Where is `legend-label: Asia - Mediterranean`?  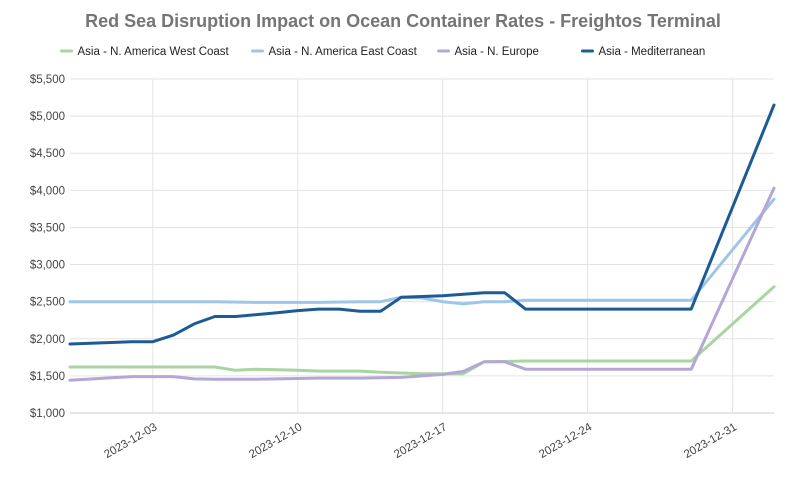
legend-label: Asia - Mediterranean is located at coordinates (652, 52).